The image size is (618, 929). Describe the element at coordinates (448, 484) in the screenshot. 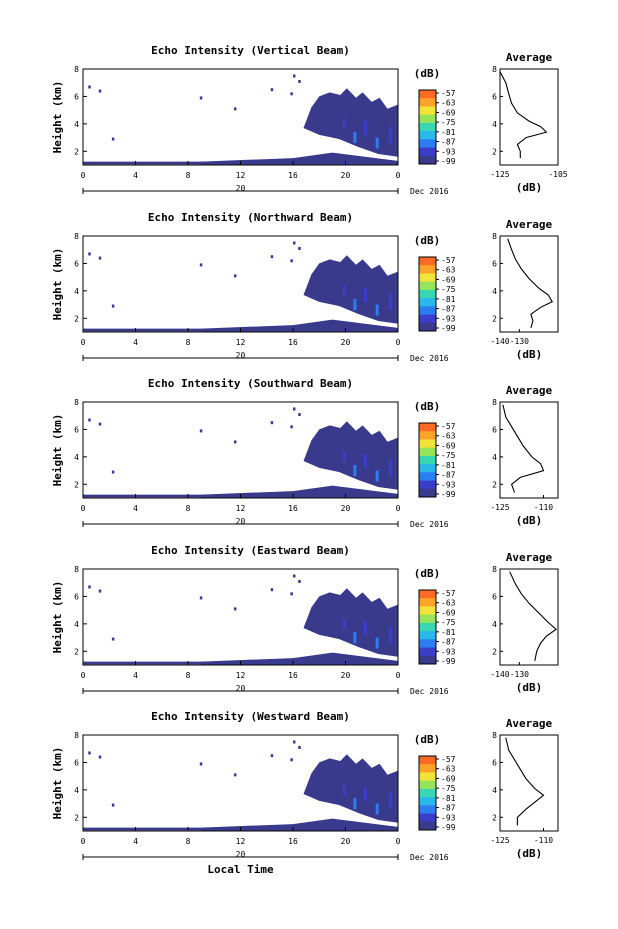

I see `colorbar-tick-label: -93` at that location.